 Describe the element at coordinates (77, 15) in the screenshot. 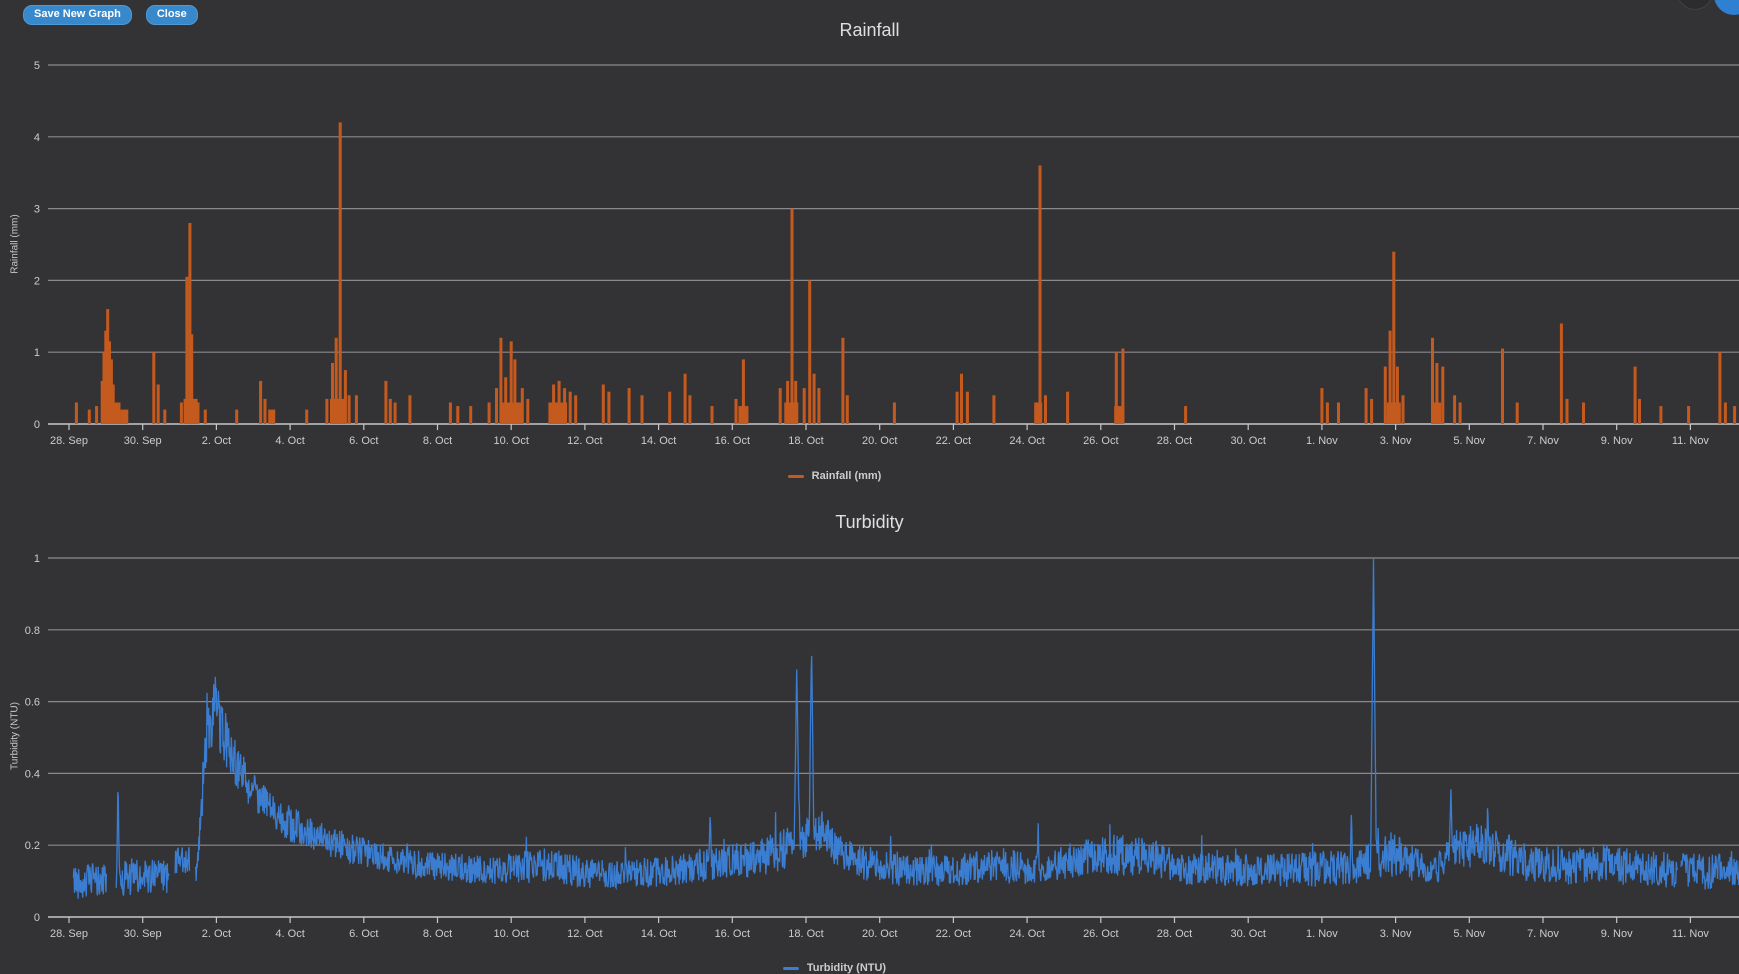

I see `save-new-graph-button: Save New Graph` at that location.